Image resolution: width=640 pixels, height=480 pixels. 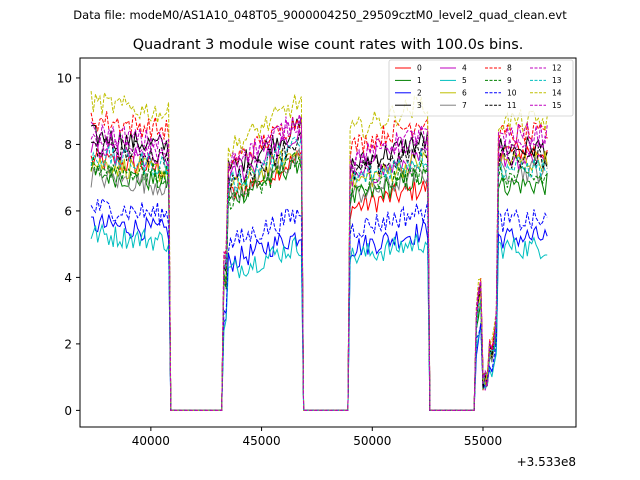 I want to click on legend-label-4: 4, so click(x=464, y=68).